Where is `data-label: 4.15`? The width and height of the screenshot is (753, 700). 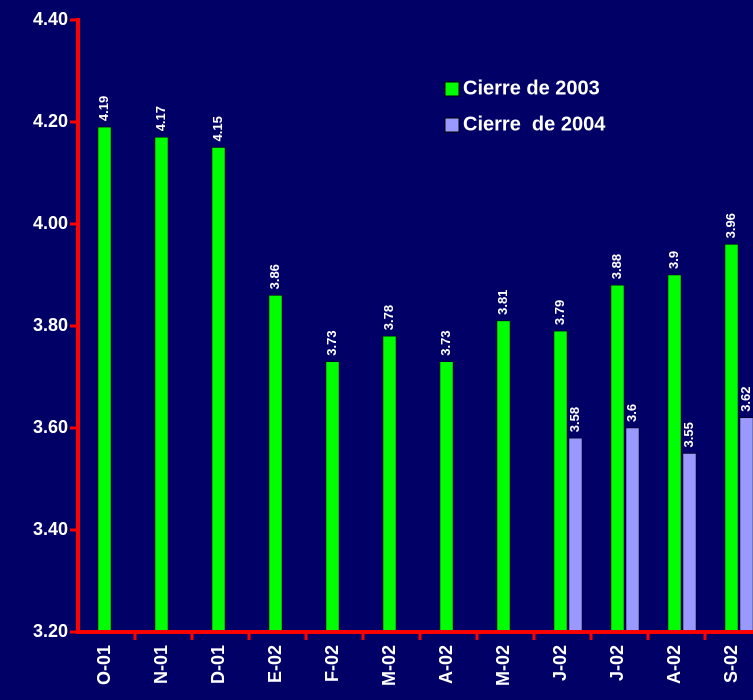
data-label: 4.15 is located at coordinates (217, 128).